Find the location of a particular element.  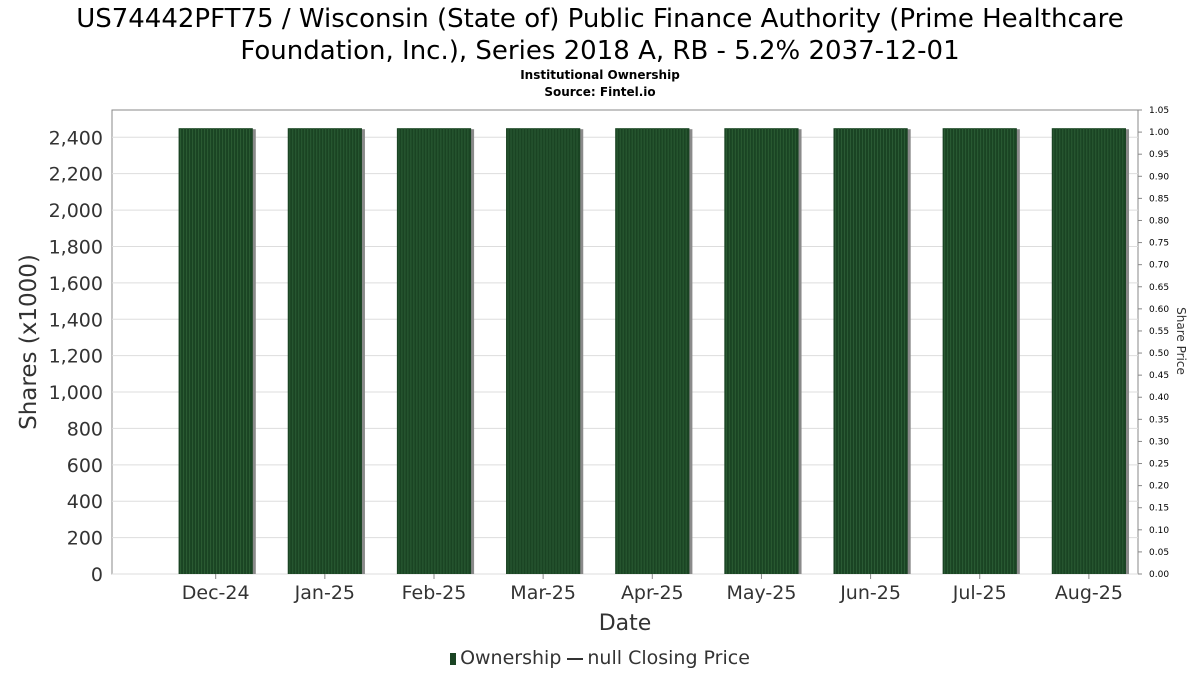

y2-tick-label: 0.00 is located at coordinates (1159, 575).